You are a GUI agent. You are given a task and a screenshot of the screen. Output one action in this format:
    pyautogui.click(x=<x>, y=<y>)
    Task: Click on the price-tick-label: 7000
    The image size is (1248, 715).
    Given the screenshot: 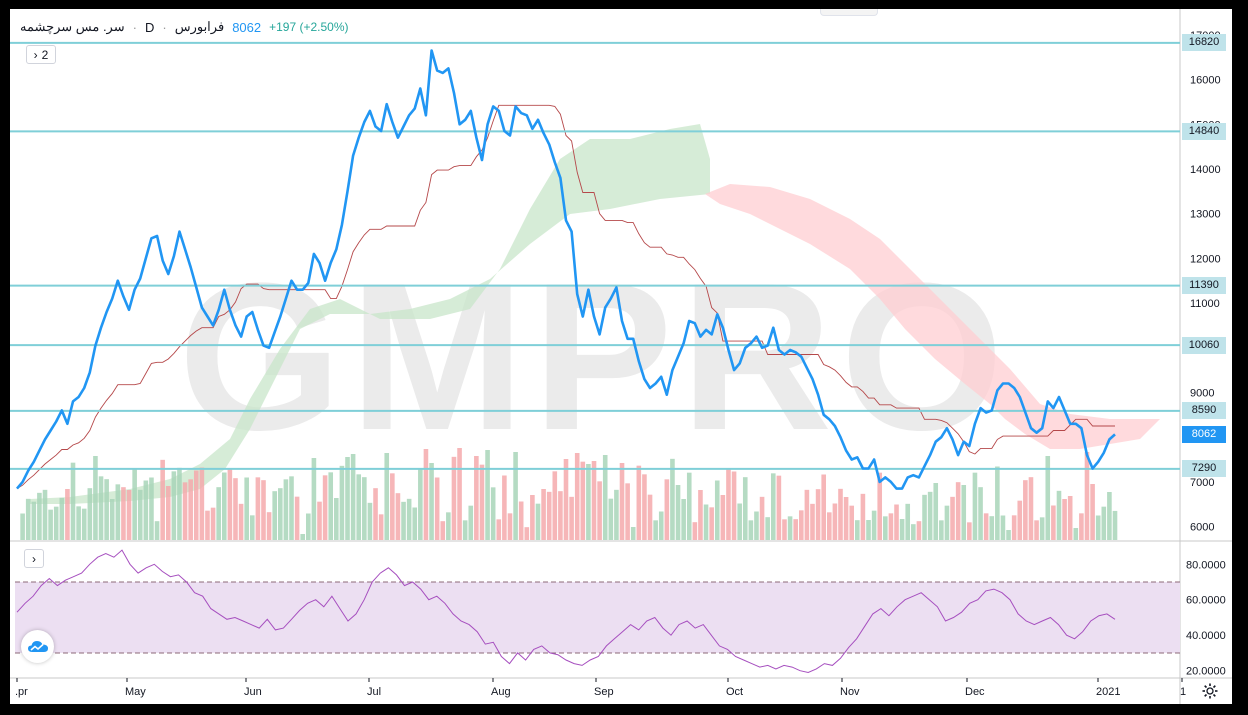 What is the action you would take?
    pyautogui.click(x=1202, y=483)
    